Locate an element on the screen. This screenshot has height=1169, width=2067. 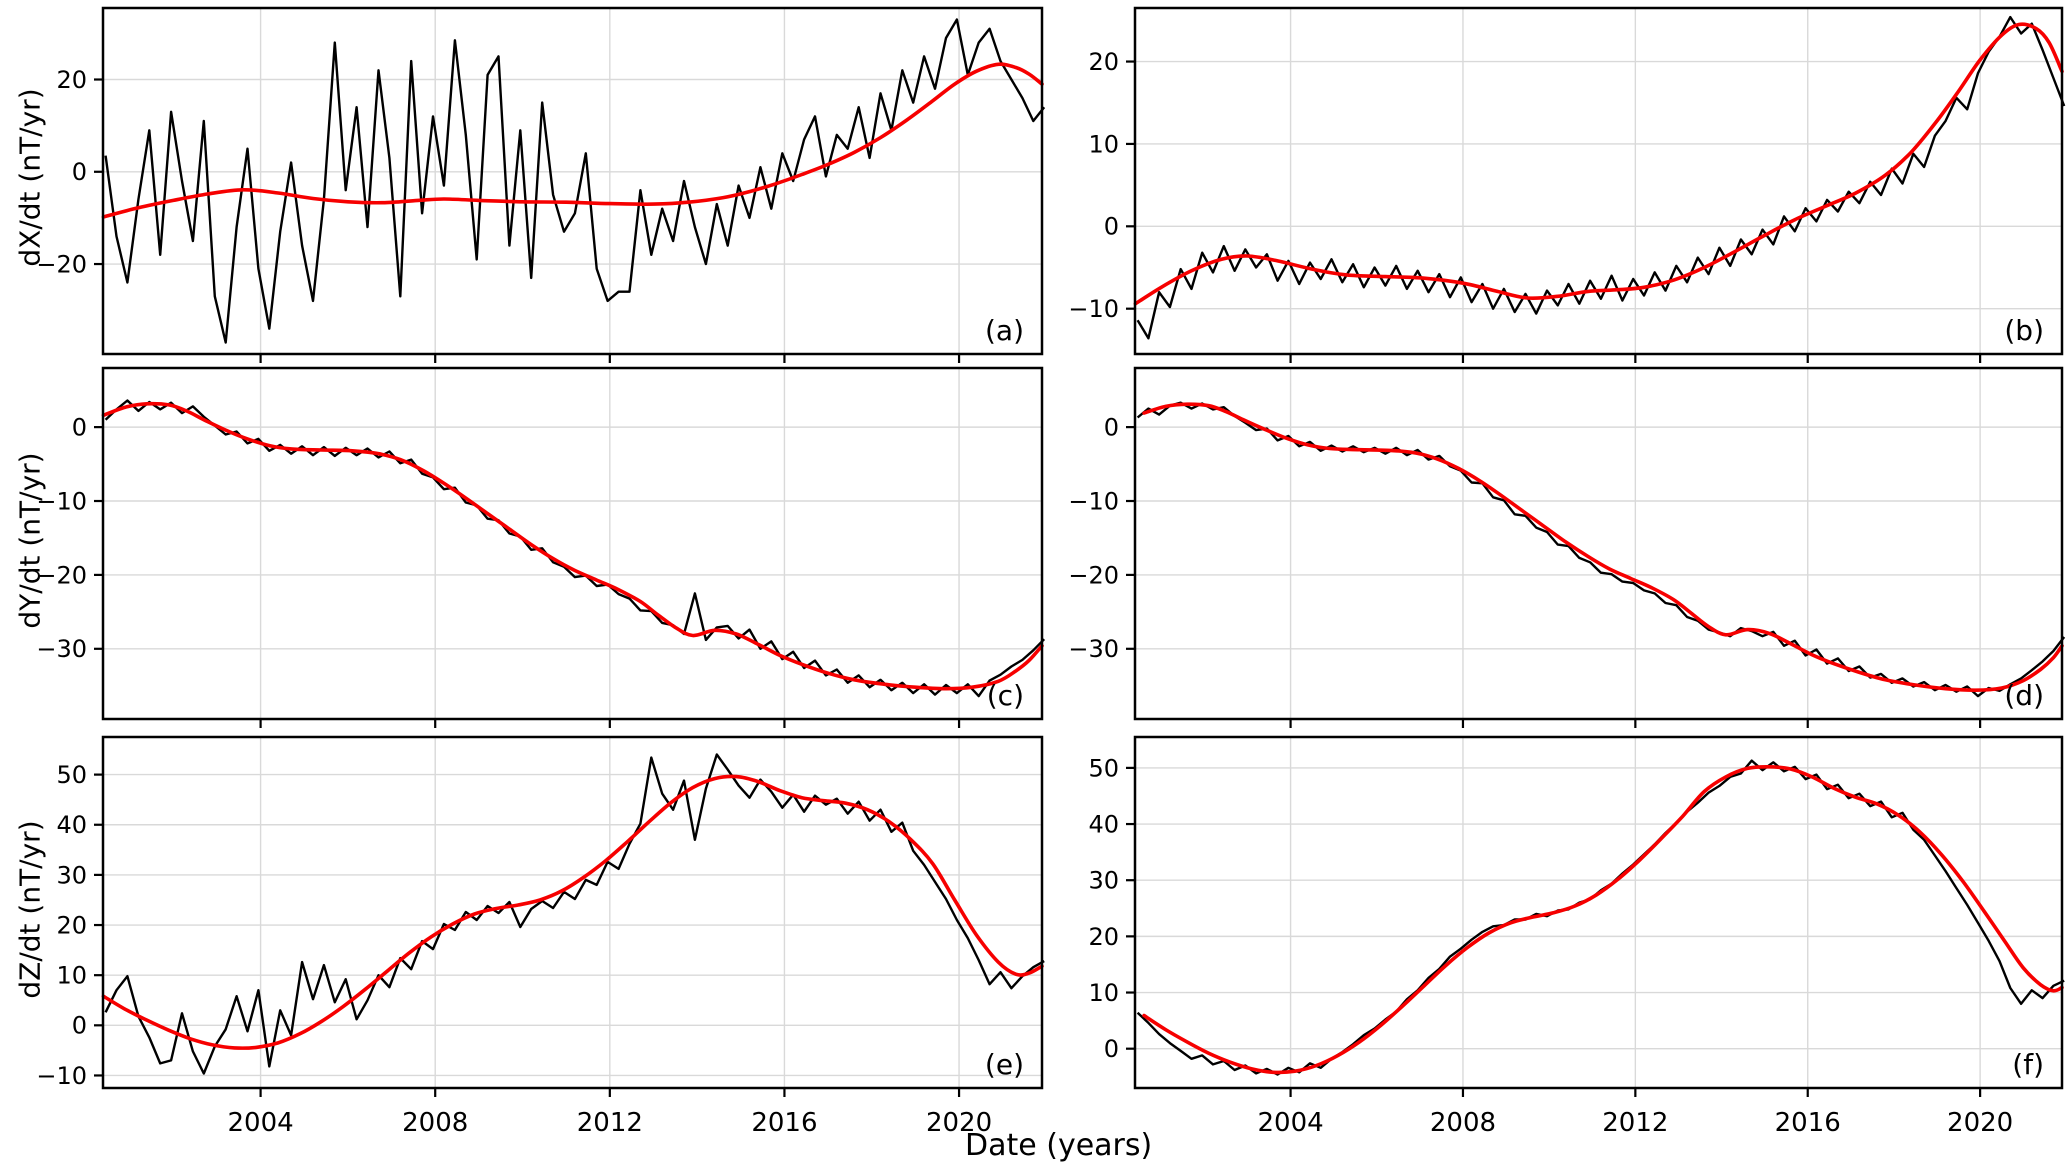
panel-letter-label: (e) is located at coordinates (1004, 1064).